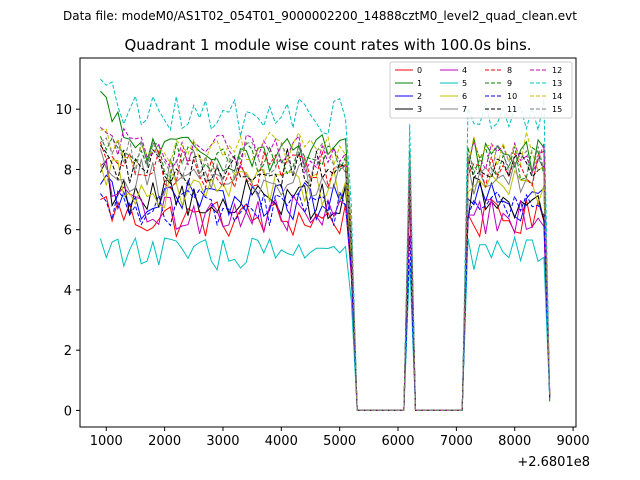 This screenshot has width=640, height=480. What do you see at coordinates (419, 96) in the screenshot?
I see `legend-label-2: 2` at bounding box center [419, 96].